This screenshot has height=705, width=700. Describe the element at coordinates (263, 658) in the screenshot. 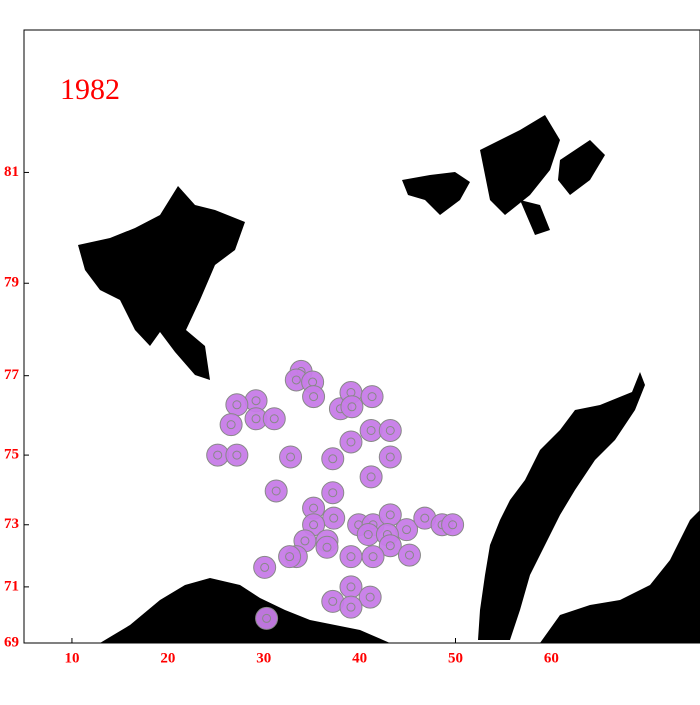

I see `x-tick-label: 30` at that location.